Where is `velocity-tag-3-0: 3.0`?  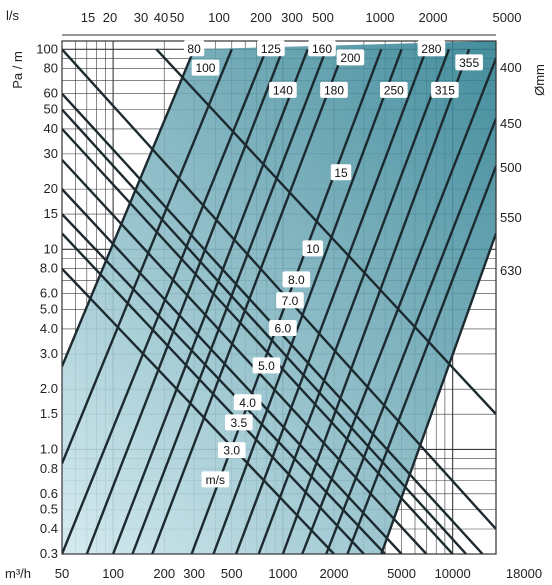
velocity-tag-3-0: 3.0 is located at coordinates (231, 450).